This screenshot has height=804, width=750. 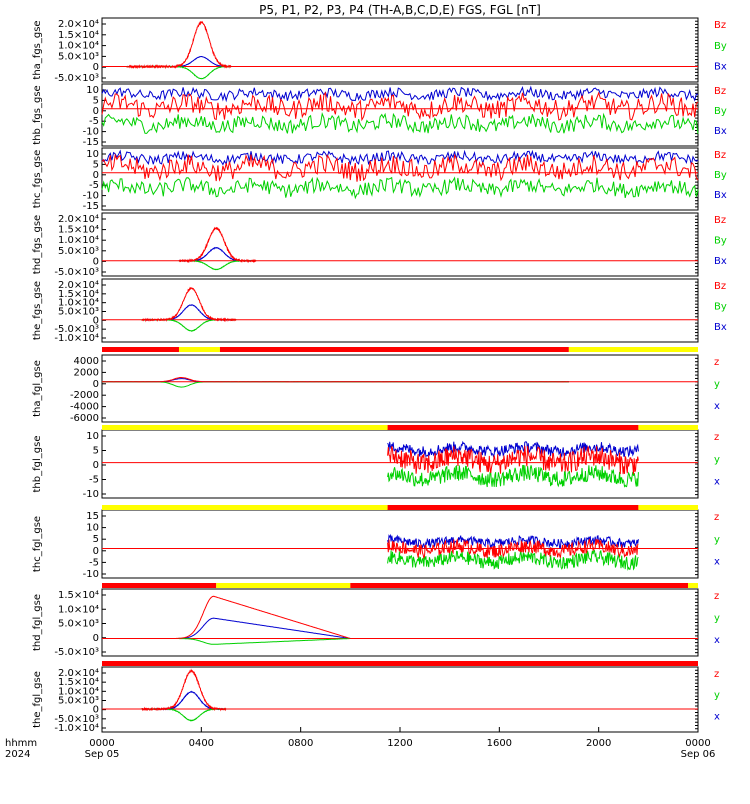 What do you see at coordinates (37, 179) in the screenshot?
I see `ylabel-thc_fgs_gse: thc_fgs_gse` at bounding box center [37, 179].